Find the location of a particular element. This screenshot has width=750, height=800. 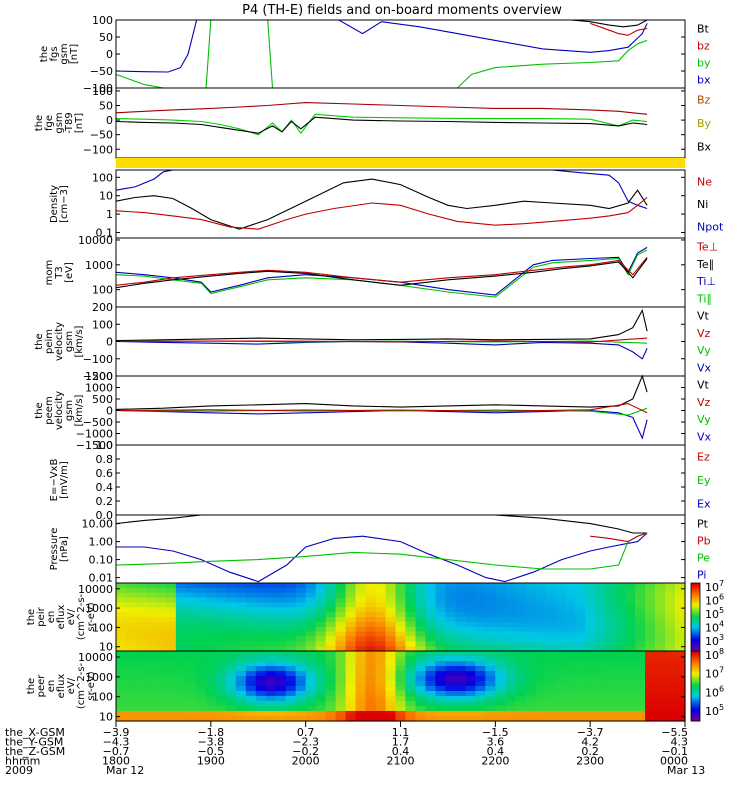

peem-series-Vt is located at coordinates (382, 392).